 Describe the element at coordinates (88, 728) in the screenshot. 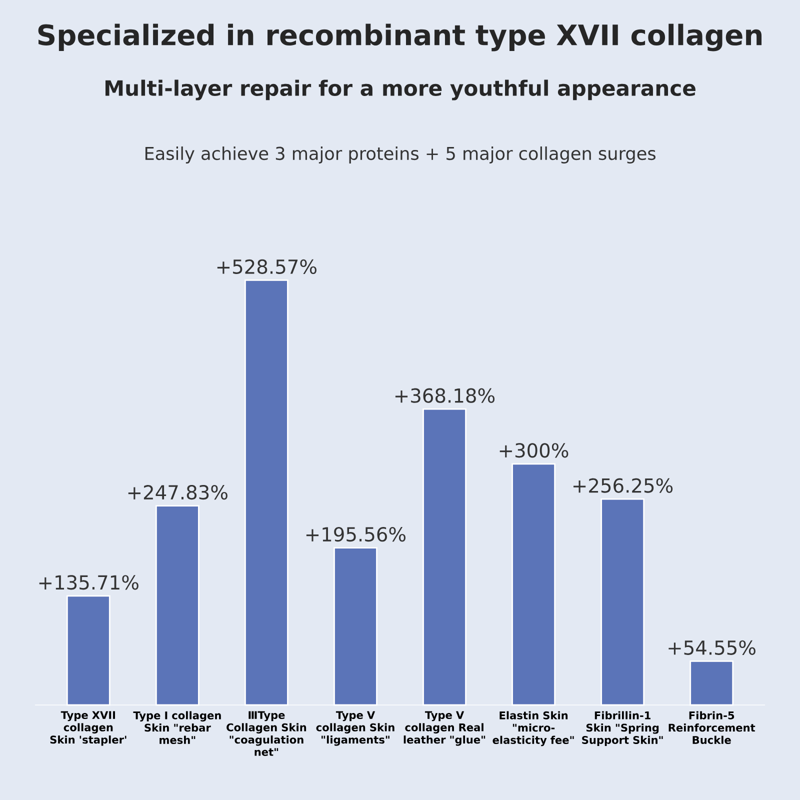

I see `x-tick-label: Type XVII collagen Skin 'stapler'` at that location.